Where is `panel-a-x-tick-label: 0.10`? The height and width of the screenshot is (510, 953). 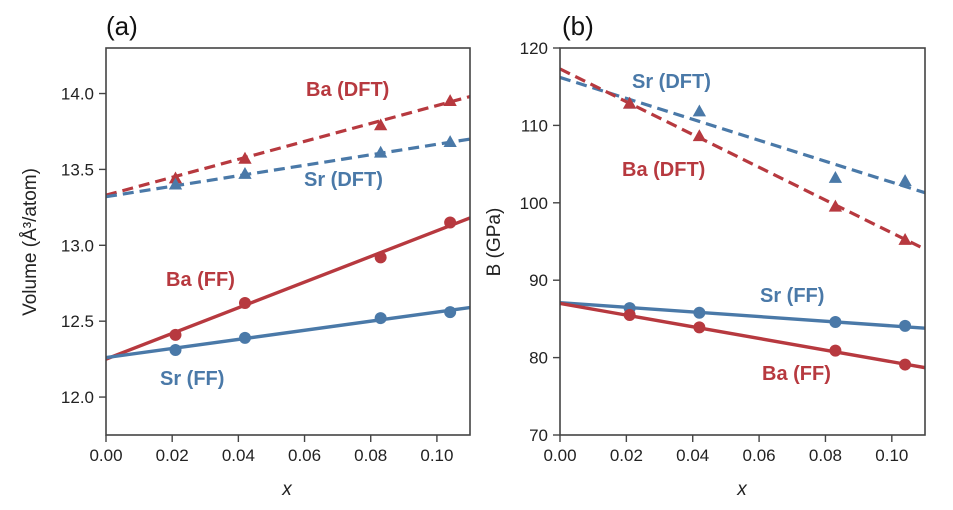 panel-a-x-tick-label: 0.10 is located at coordinates (436, 455).